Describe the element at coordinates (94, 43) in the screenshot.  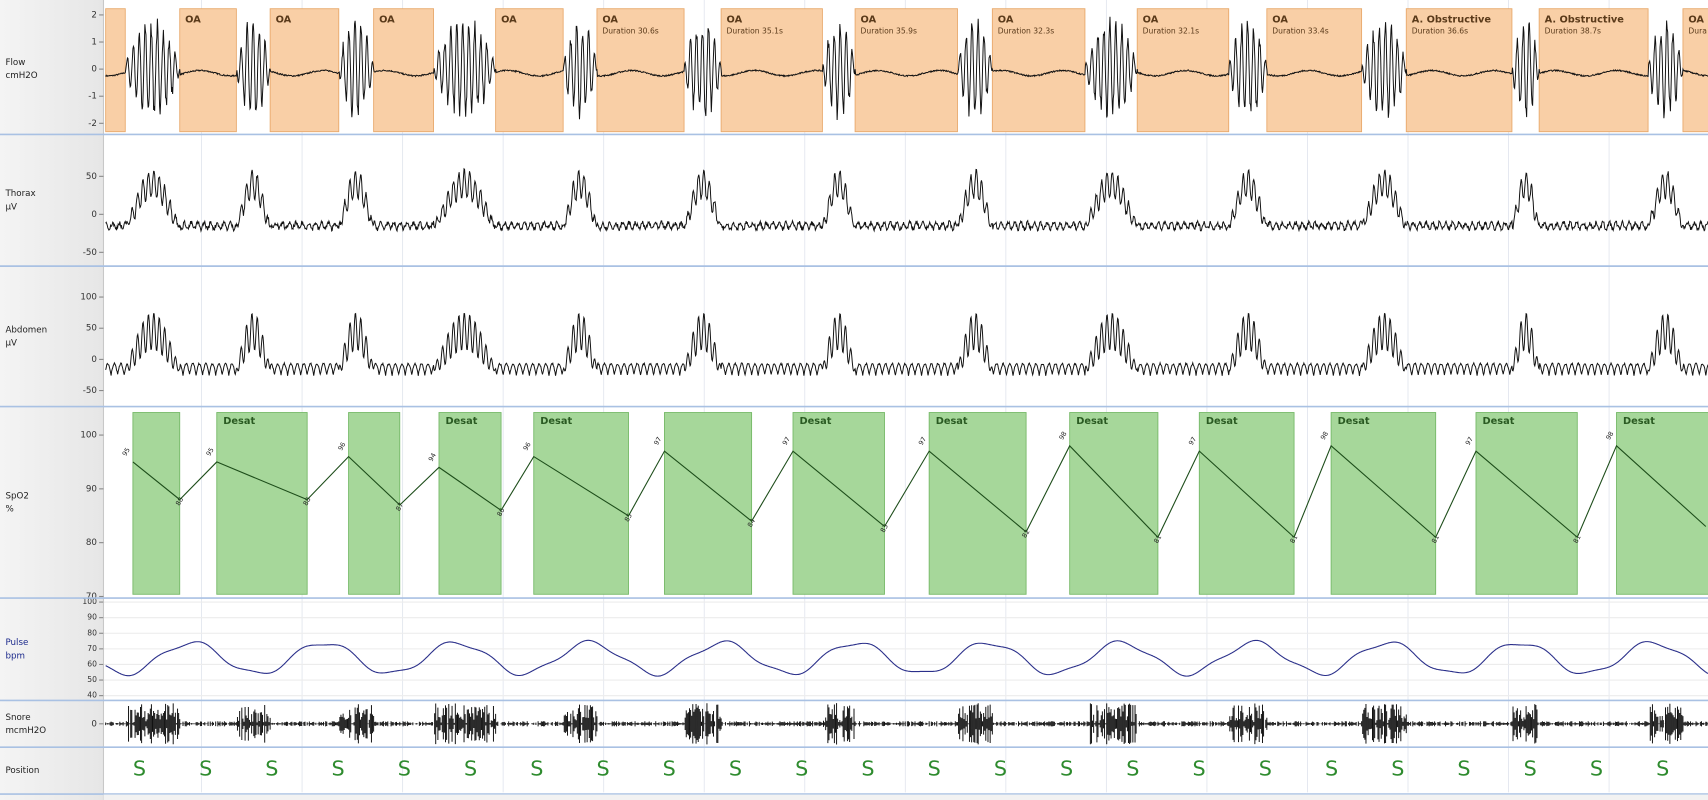
I see `y-tick-label: 1` at that location.